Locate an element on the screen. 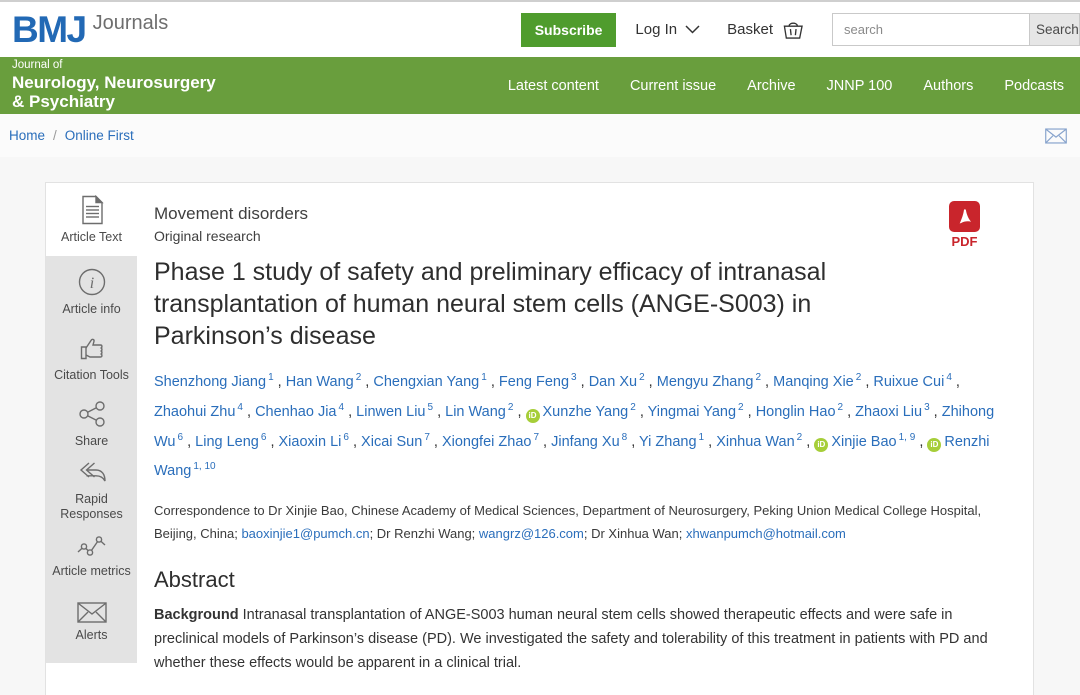 Image resolution: width=1080 pixels, height=695 pixels. sidebar-item-label: Share is located at coordinates (91, 441).